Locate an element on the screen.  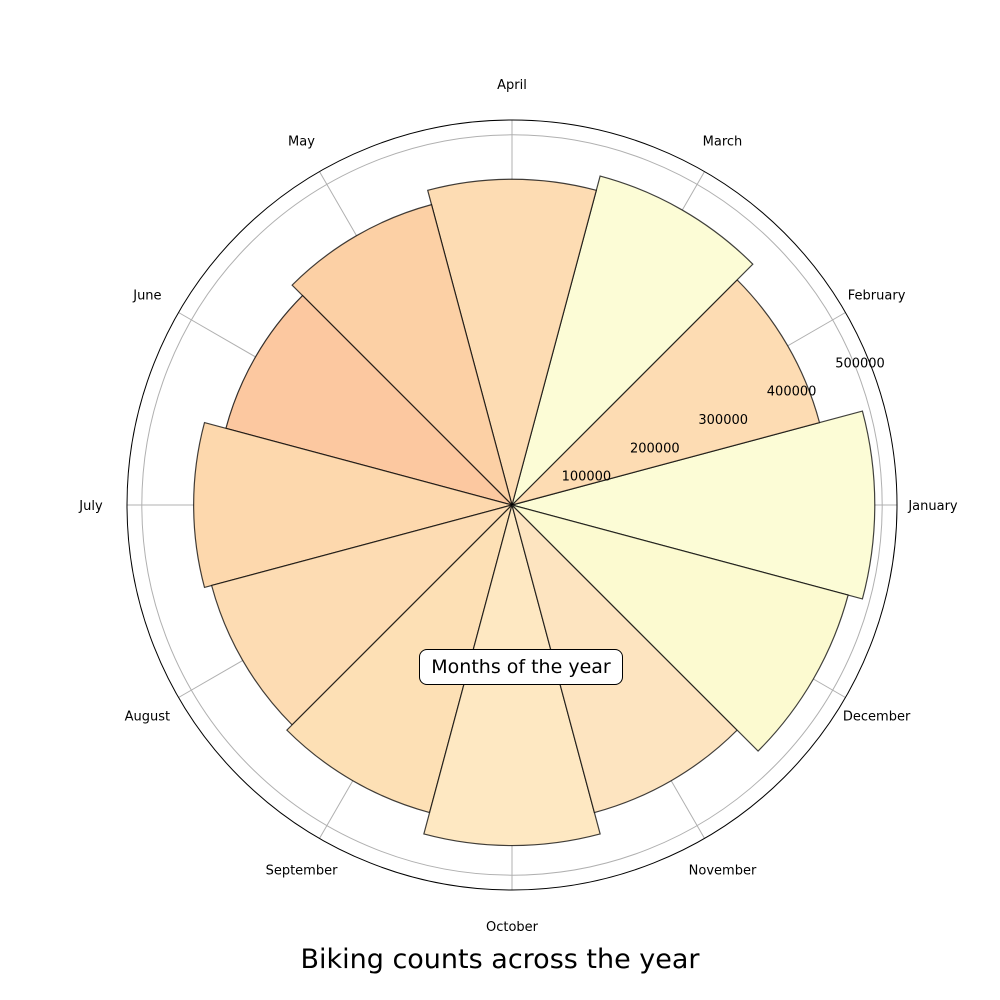
bar-january is located at coordinates (692, 505).